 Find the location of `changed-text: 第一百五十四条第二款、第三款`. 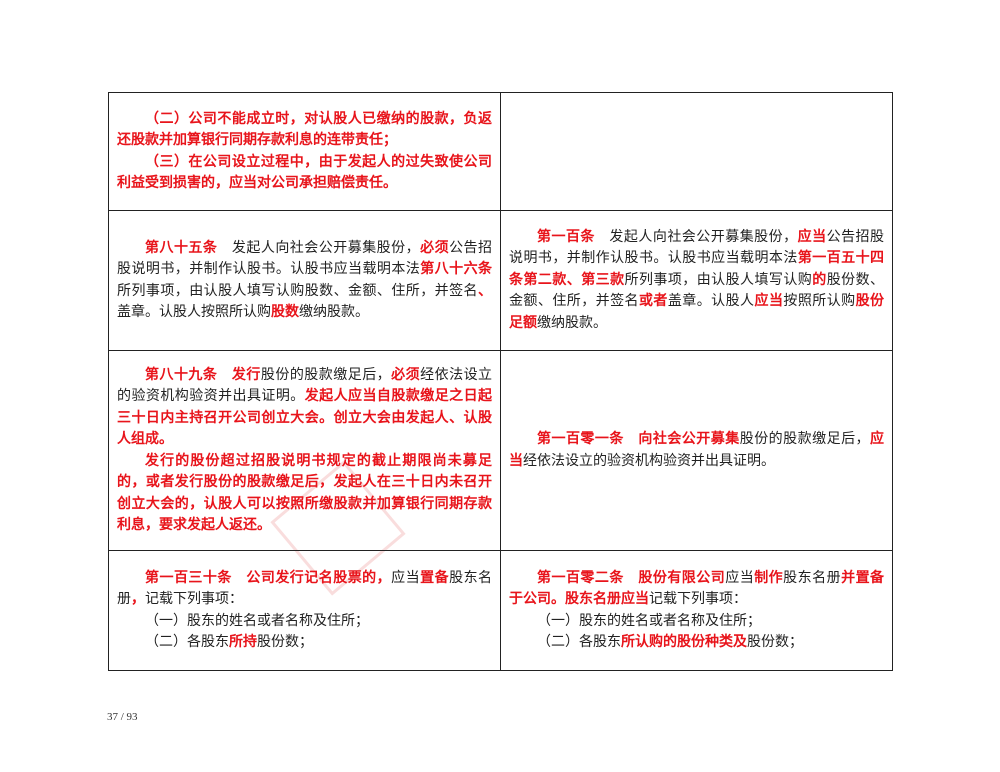

changed-text: 第一百五十四条第二款、第三款 is located at coordinates (697, 269).